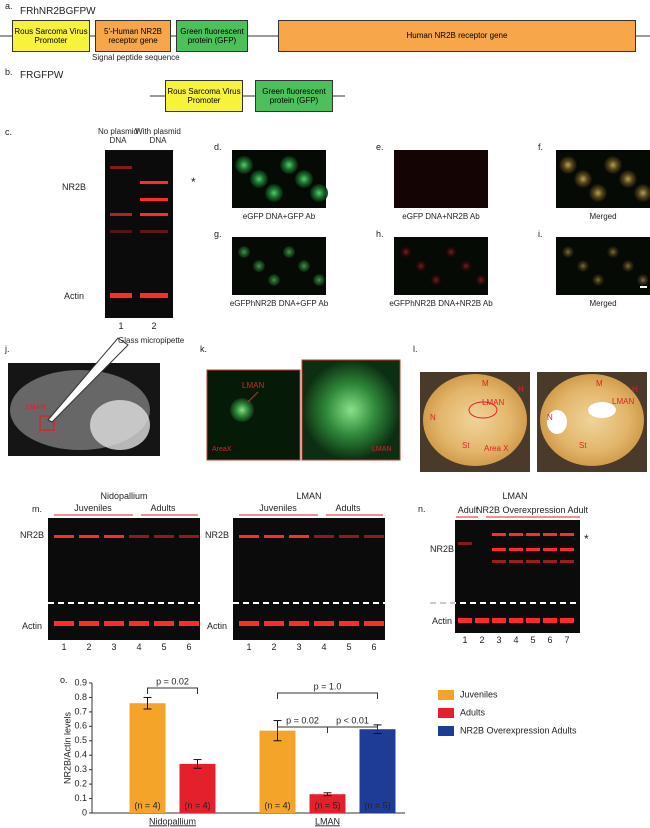  What do you see at coordinates (380, 234) in the screenshot?
I see `panel-label: h.` at bounding box center [380, 234].